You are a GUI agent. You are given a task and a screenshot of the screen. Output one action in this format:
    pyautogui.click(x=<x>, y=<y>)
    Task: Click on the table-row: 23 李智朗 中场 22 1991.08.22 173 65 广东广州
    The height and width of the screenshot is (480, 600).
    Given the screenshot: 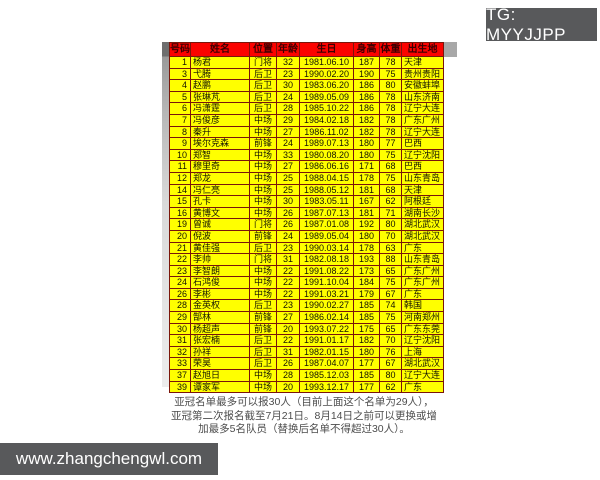 What is the action you would take?
    pyautogui.click(x=306, y=271)
    